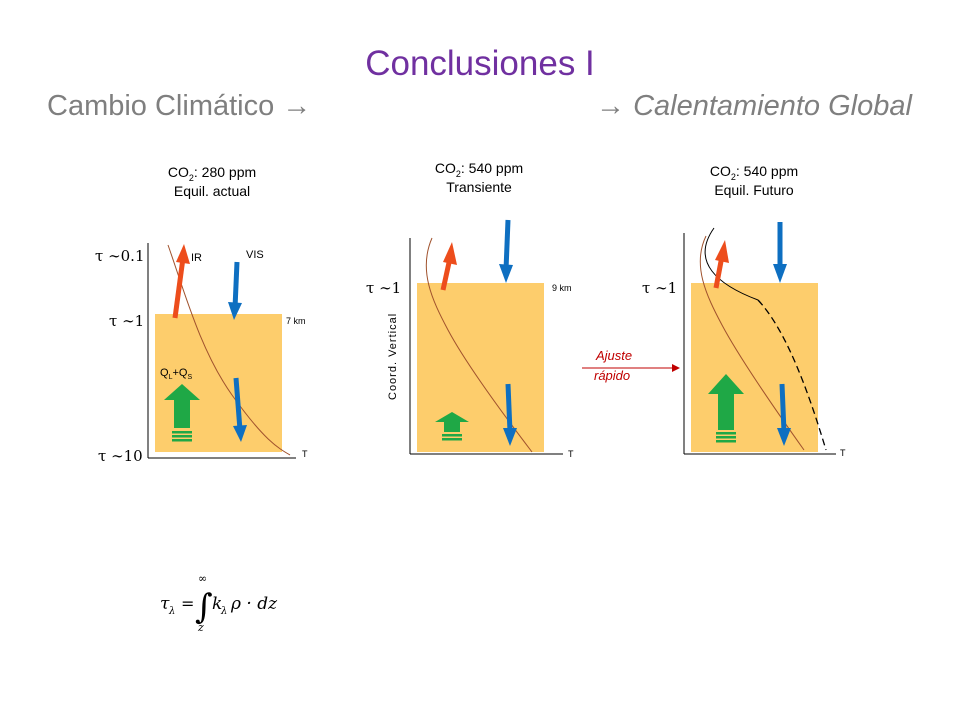 This screenshot has width=960, height=720. What do you see at coordinates (480, 63) in the screenshot?
I see `page-title: Conclusiones I` at bounding box center [480, 63].